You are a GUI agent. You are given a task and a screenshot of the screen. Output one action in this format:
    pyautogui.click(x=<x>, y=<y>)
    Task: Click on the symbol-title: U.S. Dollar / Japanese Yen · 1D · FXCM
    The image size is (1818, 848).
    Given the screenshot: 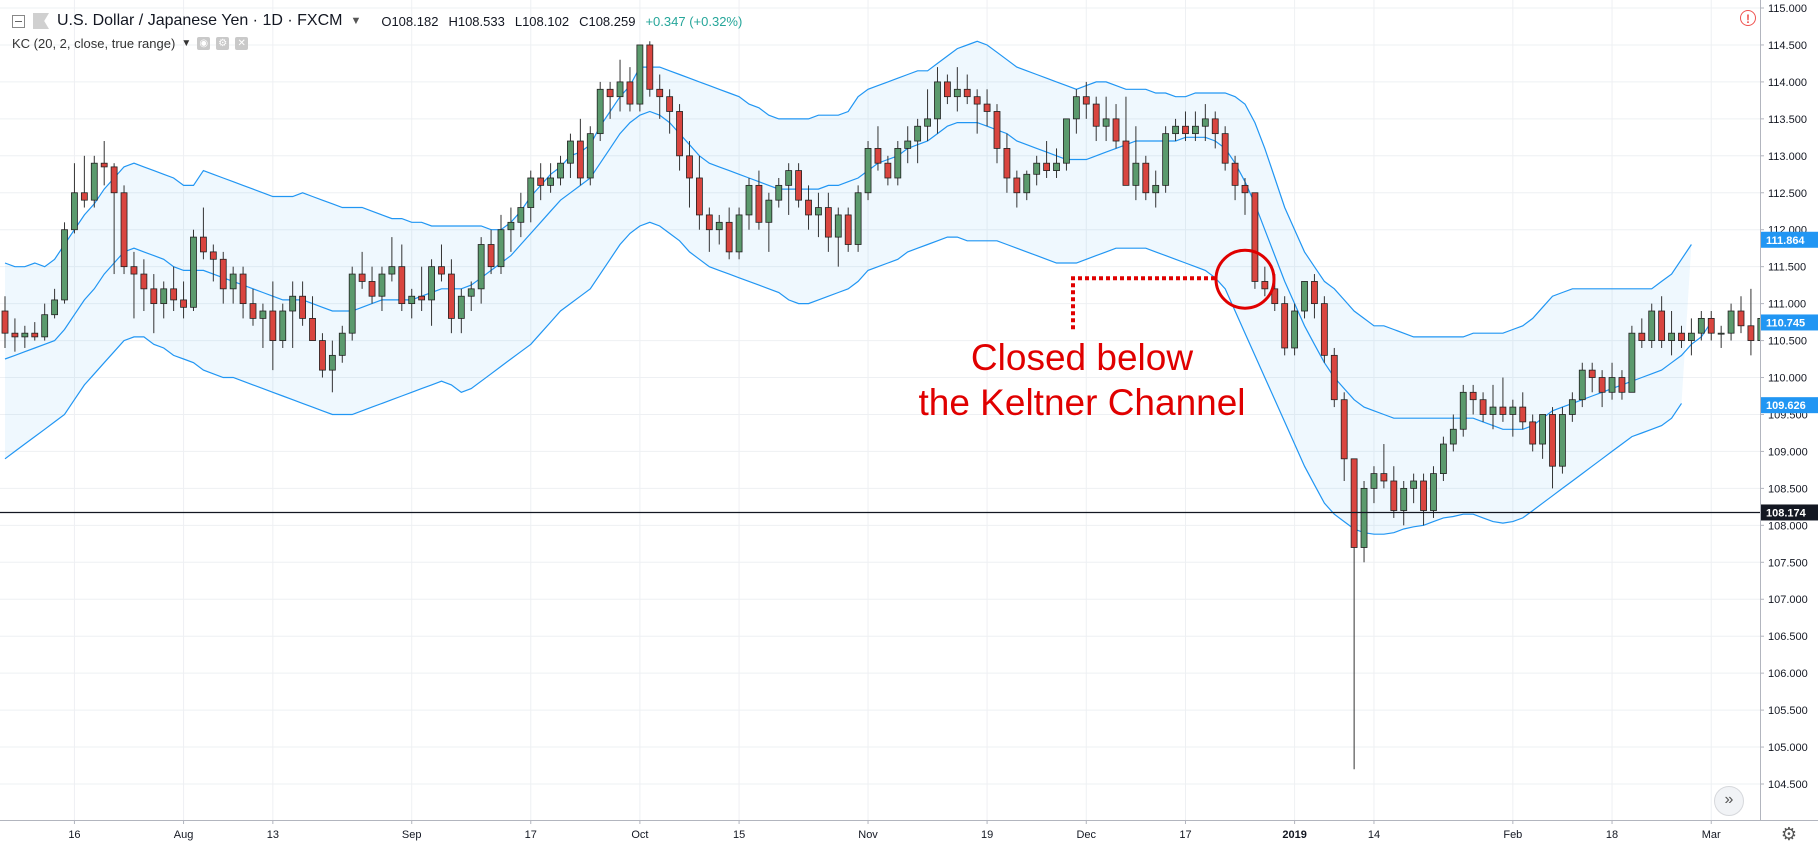 What is the action you would take?
    pyautogui.click(x=200, y=20)
    